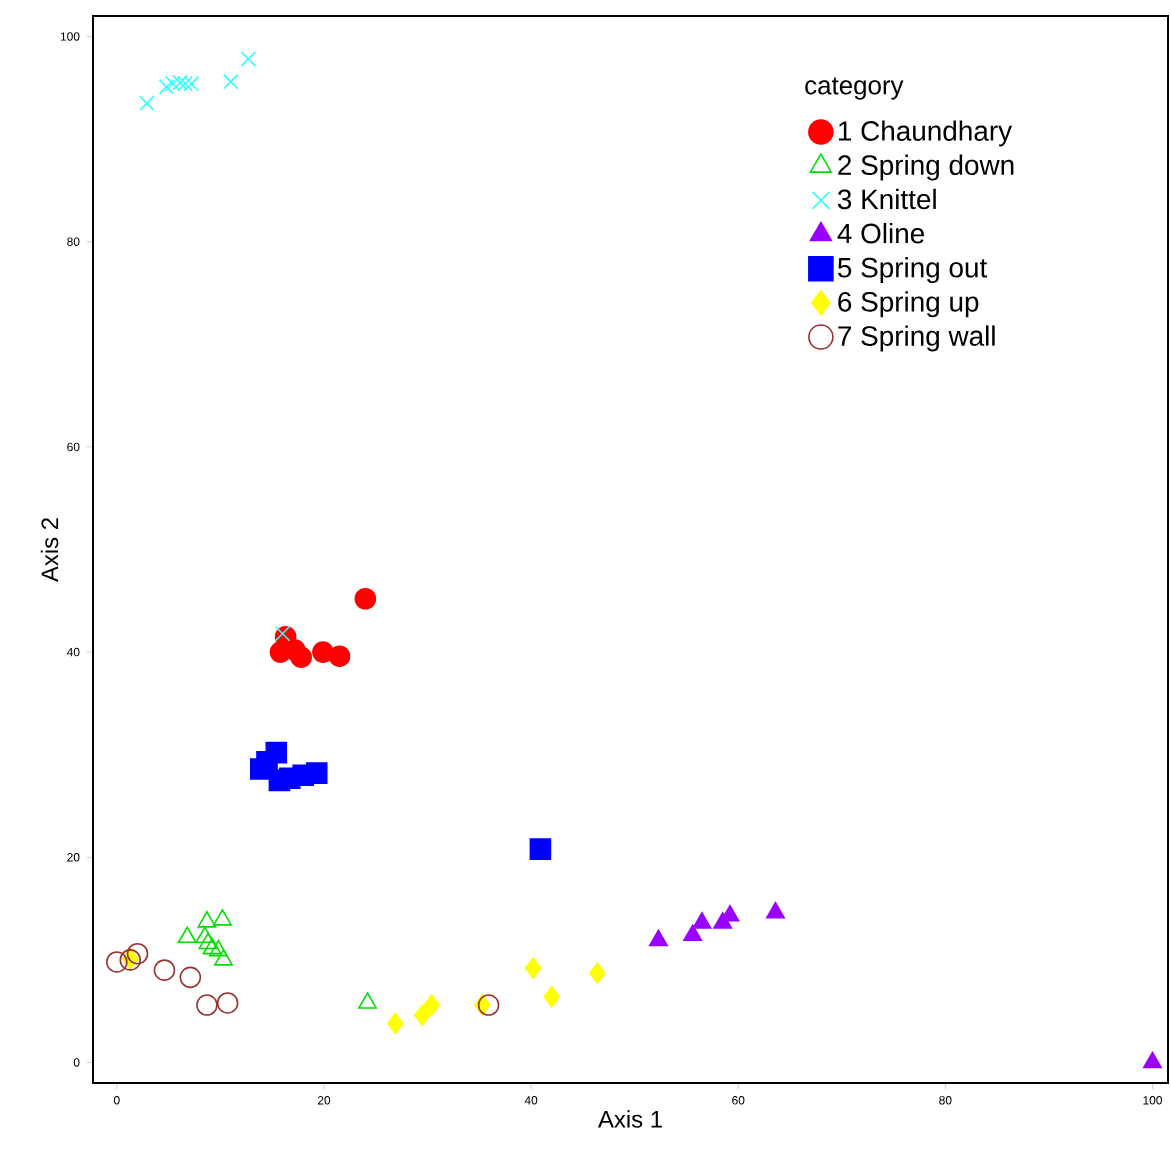 The height and width of the screenshot is (1161, 1171). Describe the element at coordinates (926, 133) in the screenshot. I see `legend-label: 1 Chaundhary` at that location.